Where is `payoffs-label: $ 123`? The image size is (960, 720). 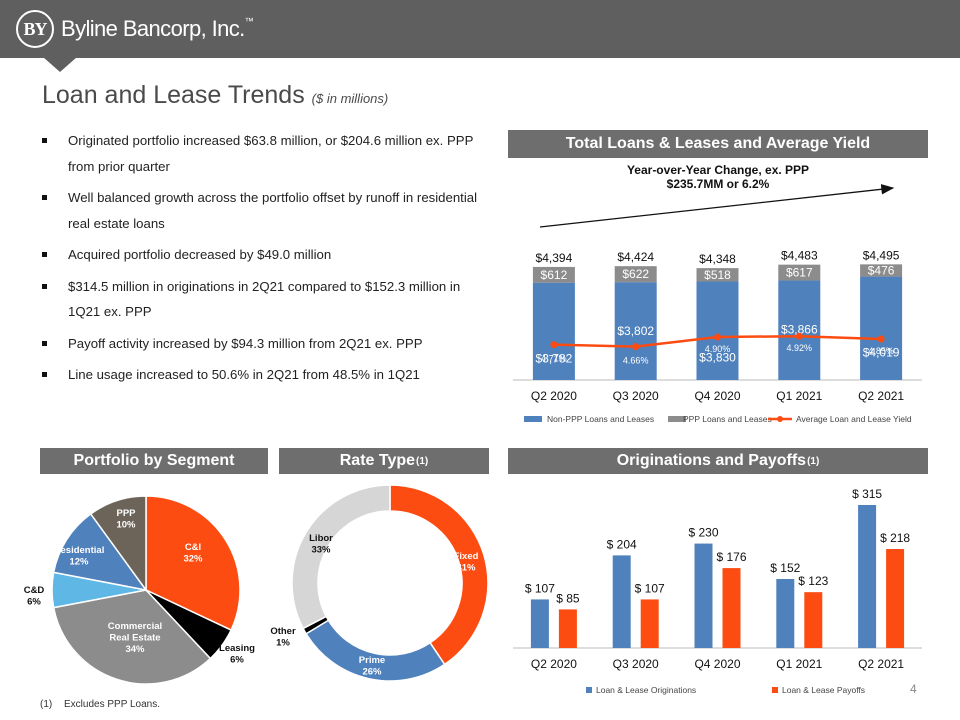
payoffs-label: $ 123 is located at coordinates (813, 581).